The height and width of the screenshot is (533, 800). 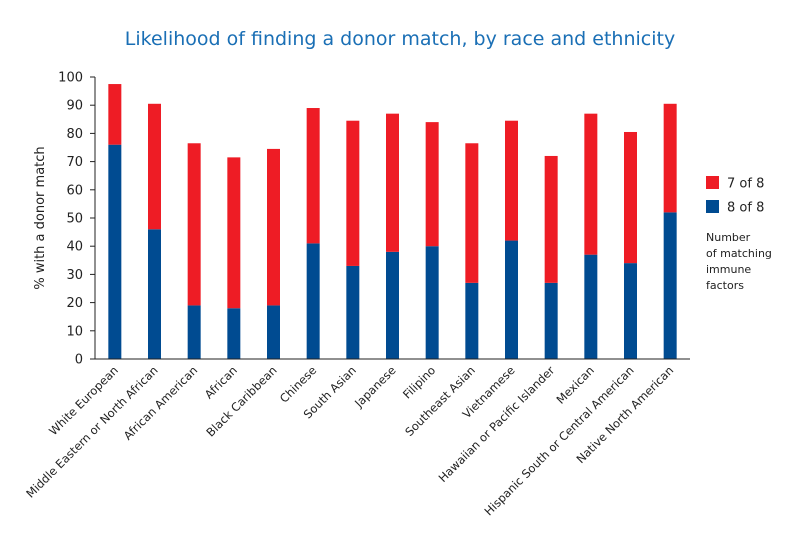 I want to click on y-tick-label: 10, so click(x=74, y=331).